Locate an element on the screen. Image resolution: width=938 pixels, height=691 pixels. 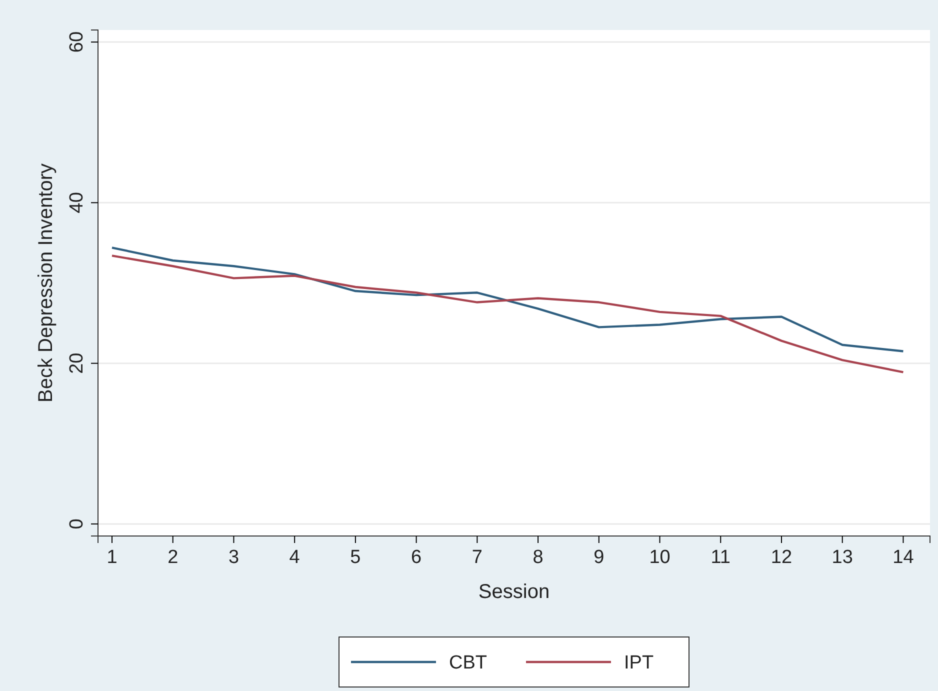
legend-label: IPT is located at coordinates (639, 663).